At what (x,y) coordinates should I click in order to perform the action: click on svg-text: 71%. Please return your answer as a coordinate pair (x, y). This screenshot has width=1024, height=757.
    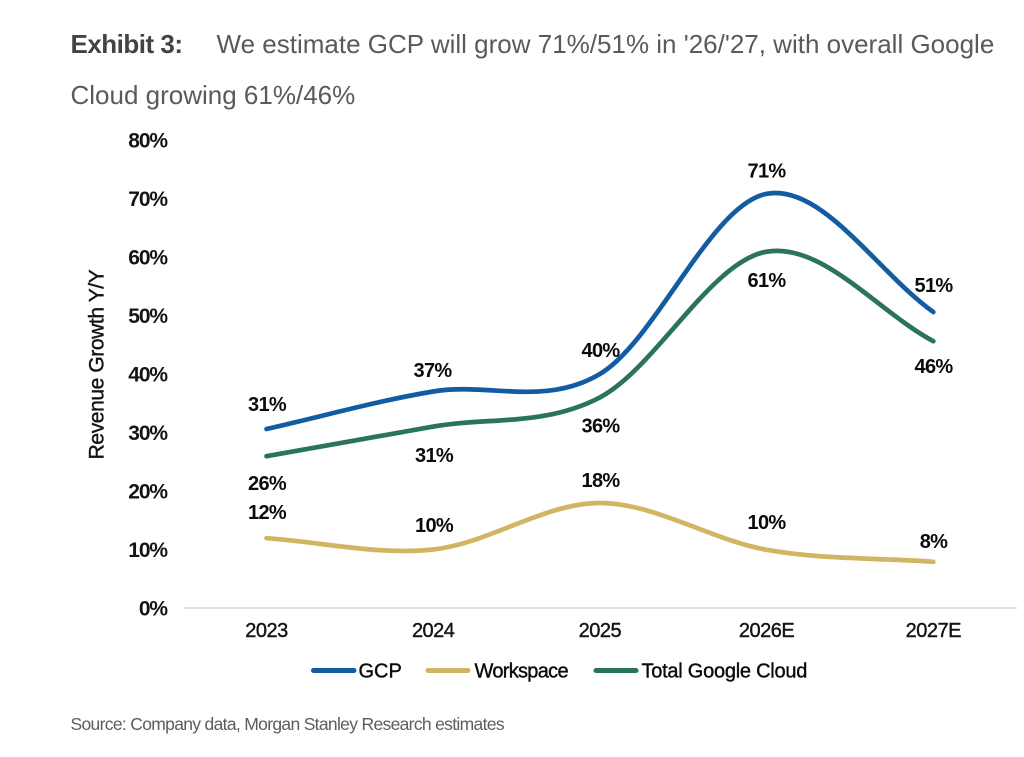
    Looking at the image, I should click on (767, 172).